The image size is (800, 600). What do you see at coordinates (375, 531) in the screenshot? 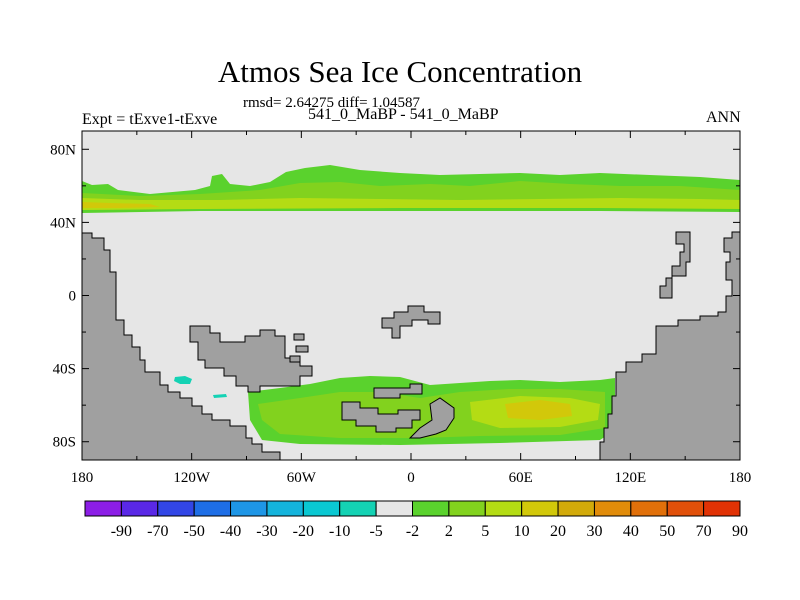
I see `colorbar-label: -5` at bounding box center [375, 531].